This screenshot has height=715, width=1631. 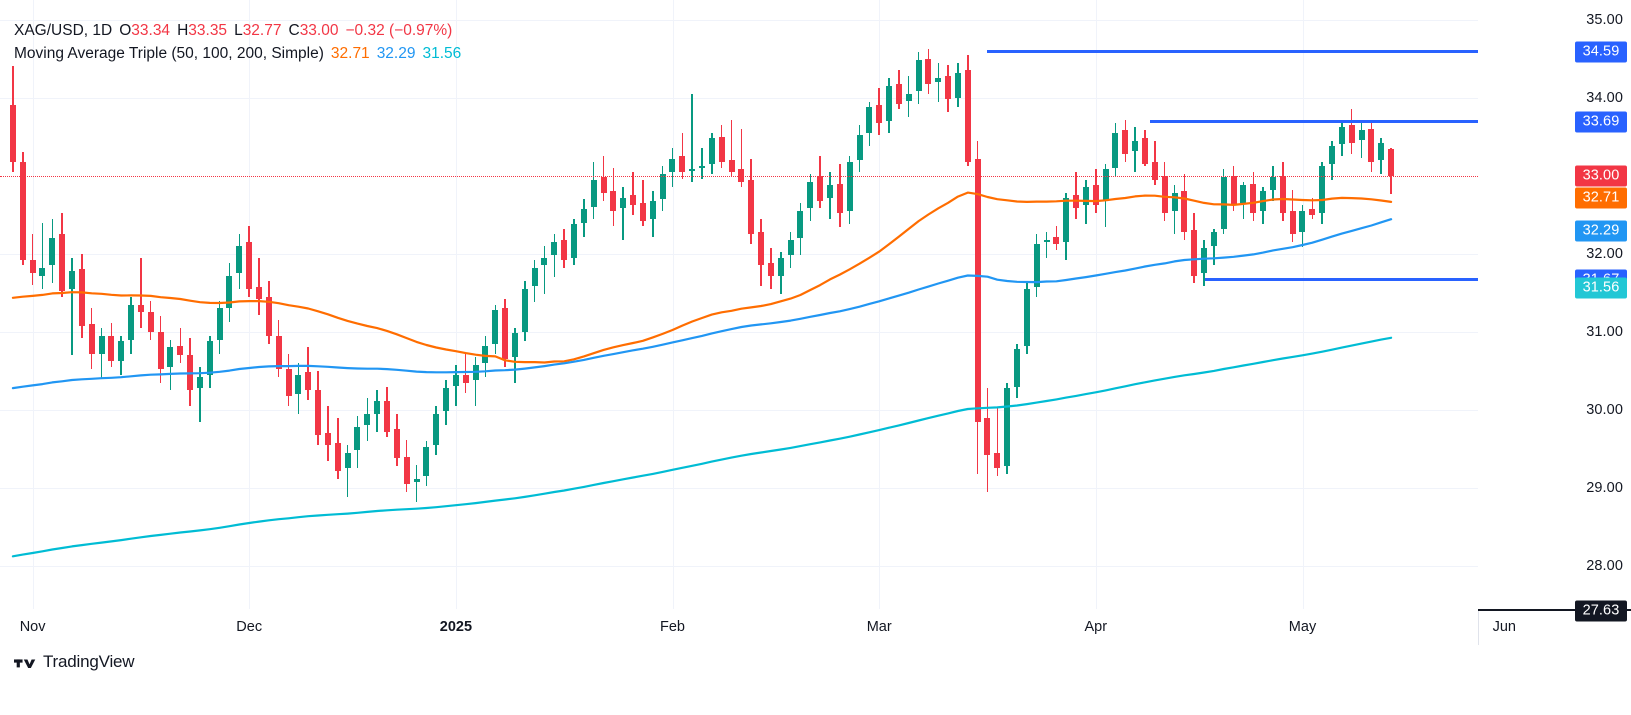 I want to click on time-axis-tick: Jun, so click(x=1504, y=627).